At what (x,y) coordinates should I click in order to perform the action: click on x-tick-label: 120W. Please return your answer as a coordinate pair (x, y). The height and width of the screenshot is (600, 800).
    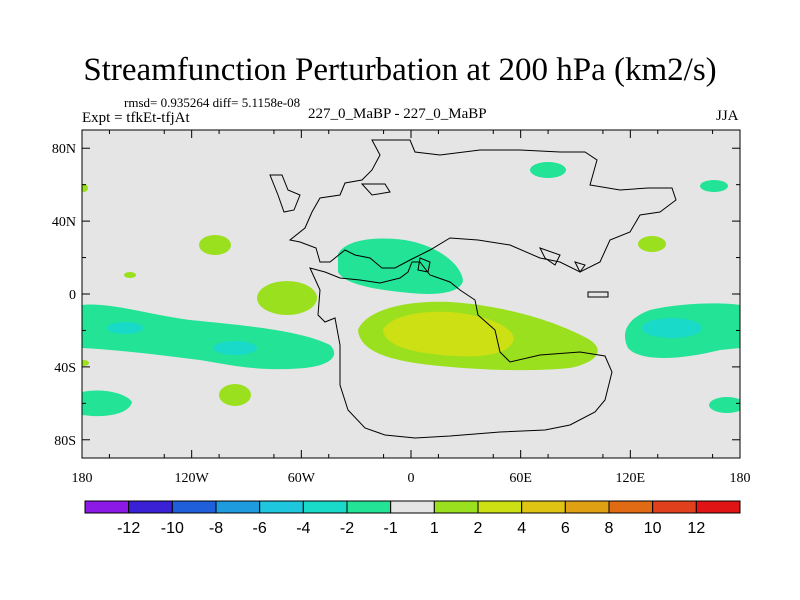
    Looking at the image, I should click on (192, 478).